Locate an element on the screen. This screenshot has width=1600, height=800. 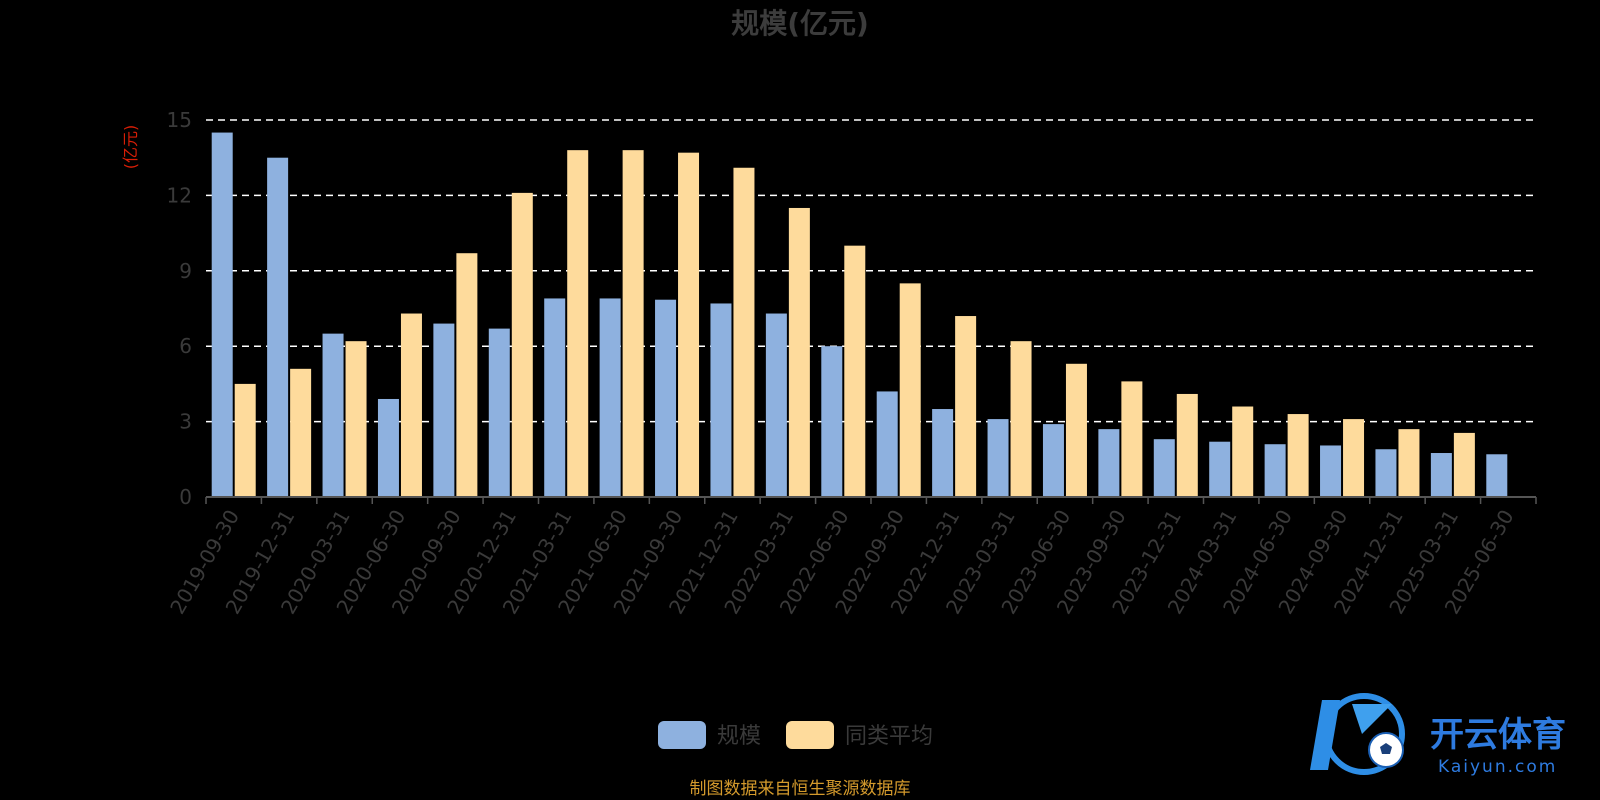
legend-item-series-1: 同类平均 is located at coordinates (859, 735).